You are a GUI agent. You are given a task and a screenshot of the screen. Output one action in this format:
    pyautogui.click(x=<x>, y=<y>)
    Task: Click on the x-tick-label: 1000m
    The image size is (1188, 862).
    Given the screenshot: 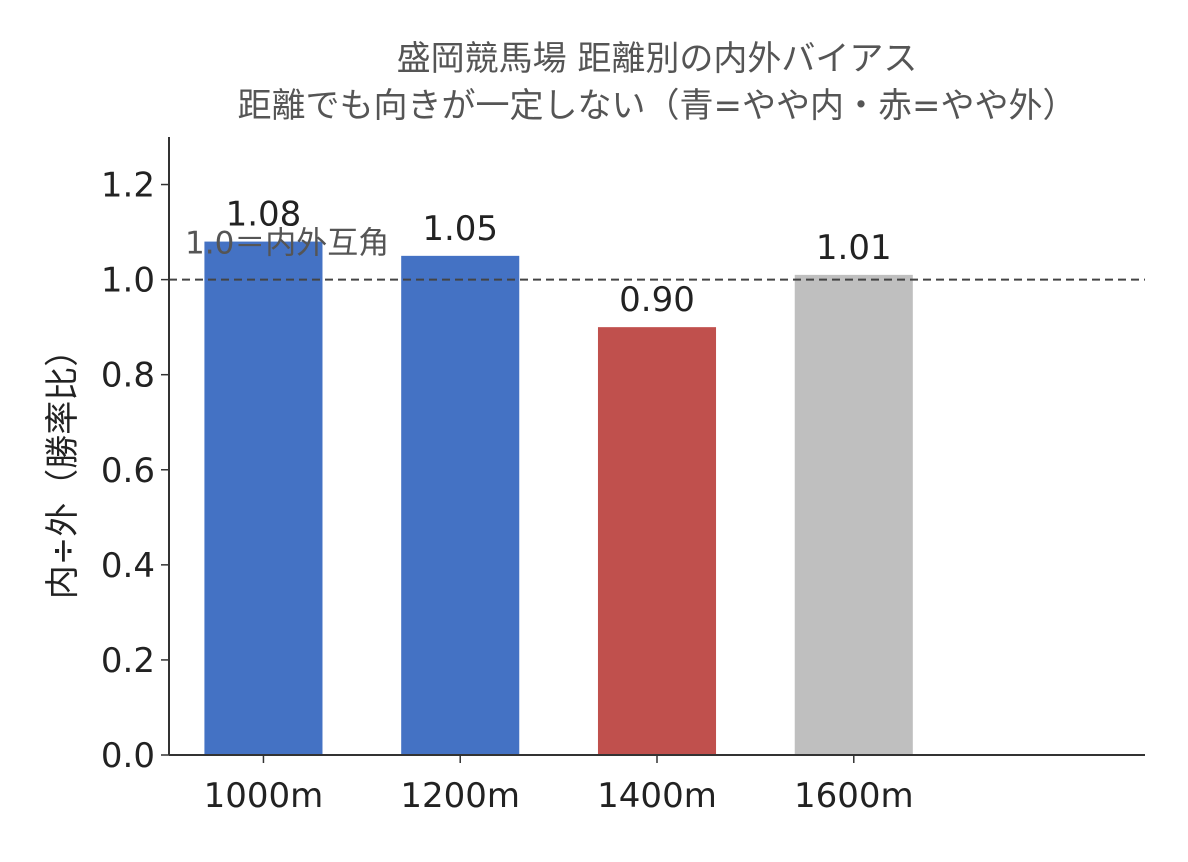 What is the action you would take?
    pyautogui.click(x=264, y=796)
    